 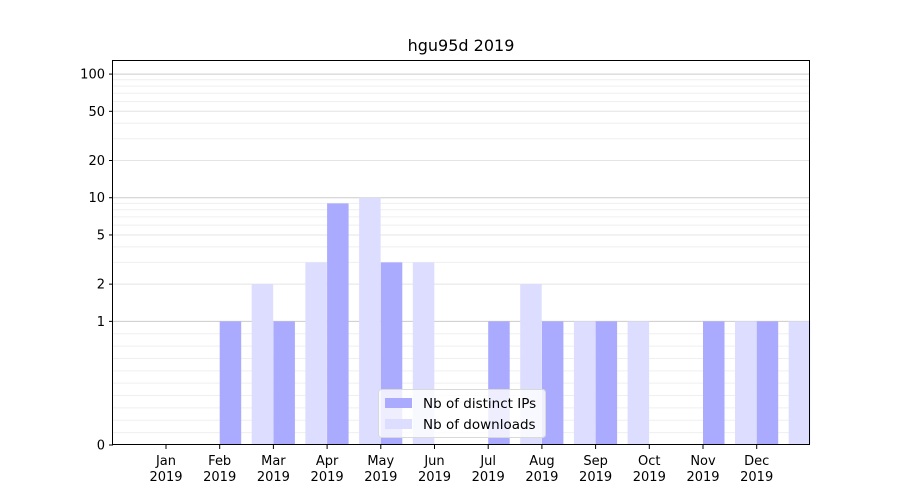 What do you see at coordinates (101, 235) in the screenshot?
I see `y-tick-label: 5` at bounding box center [101, 235].